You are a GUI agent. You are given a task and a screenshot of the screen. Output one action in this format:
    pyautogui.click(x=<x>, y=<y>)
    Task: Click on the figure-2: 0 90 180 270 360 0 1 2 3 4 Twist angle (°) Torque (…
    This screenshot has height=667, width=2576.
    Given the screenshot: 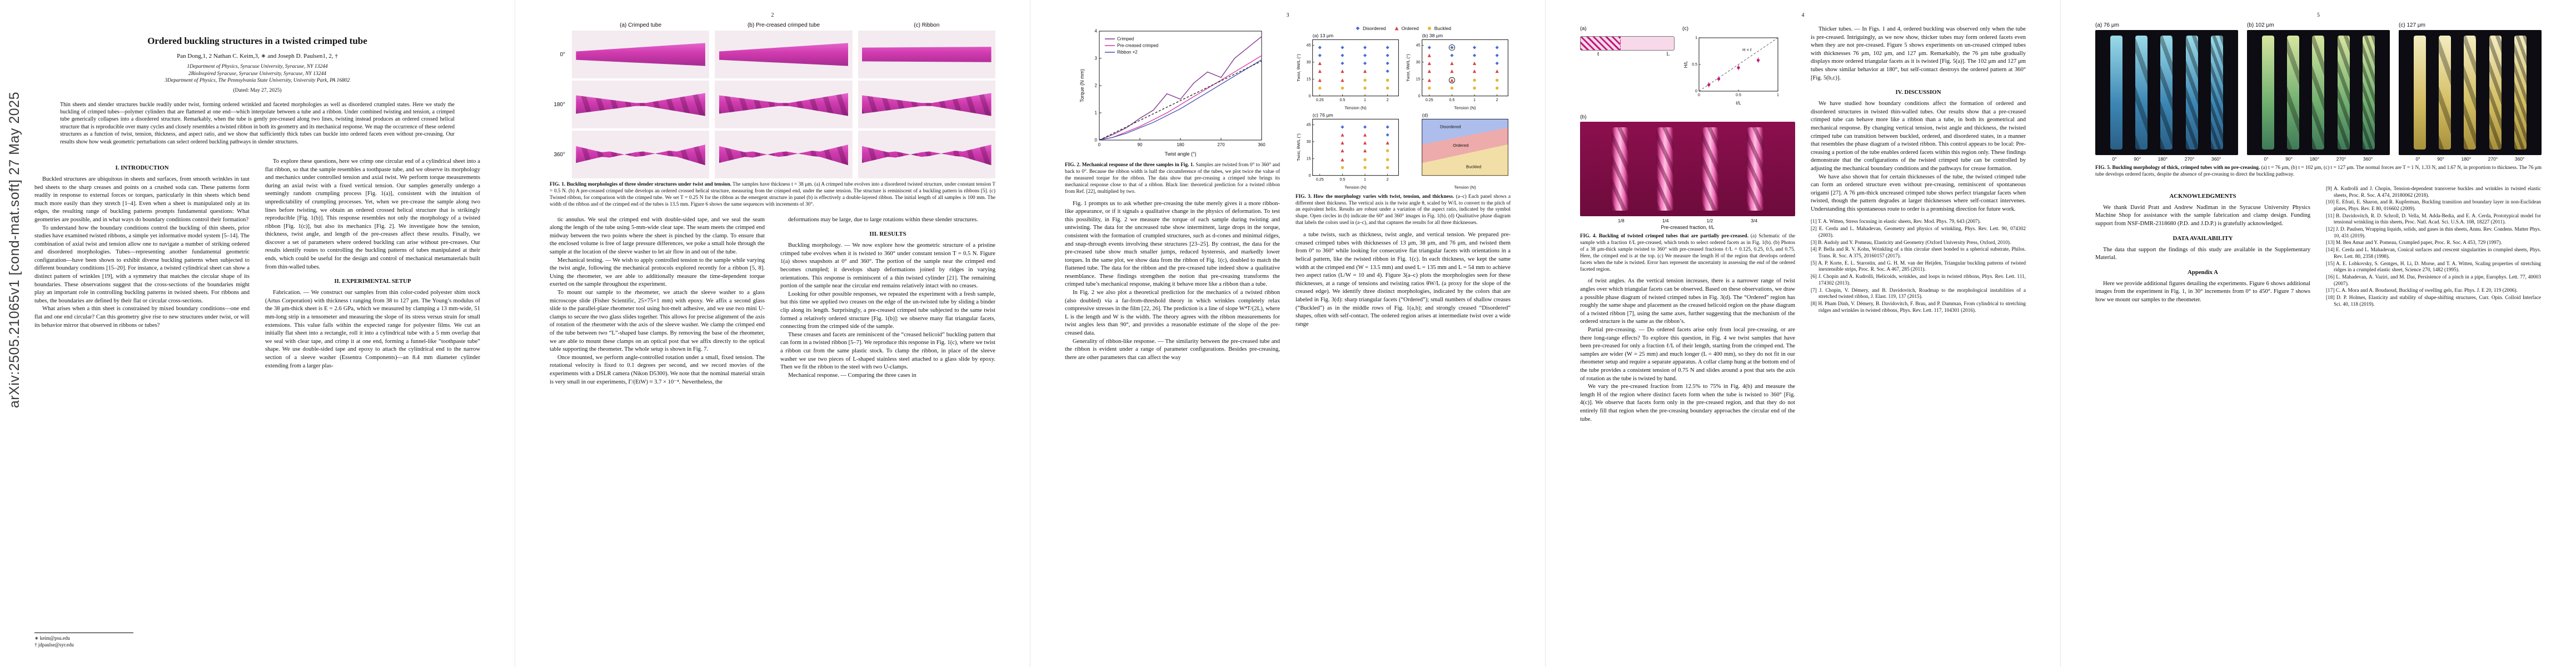 What is the action you would take?
    pyautogui.click(x=1172, y=111)
    